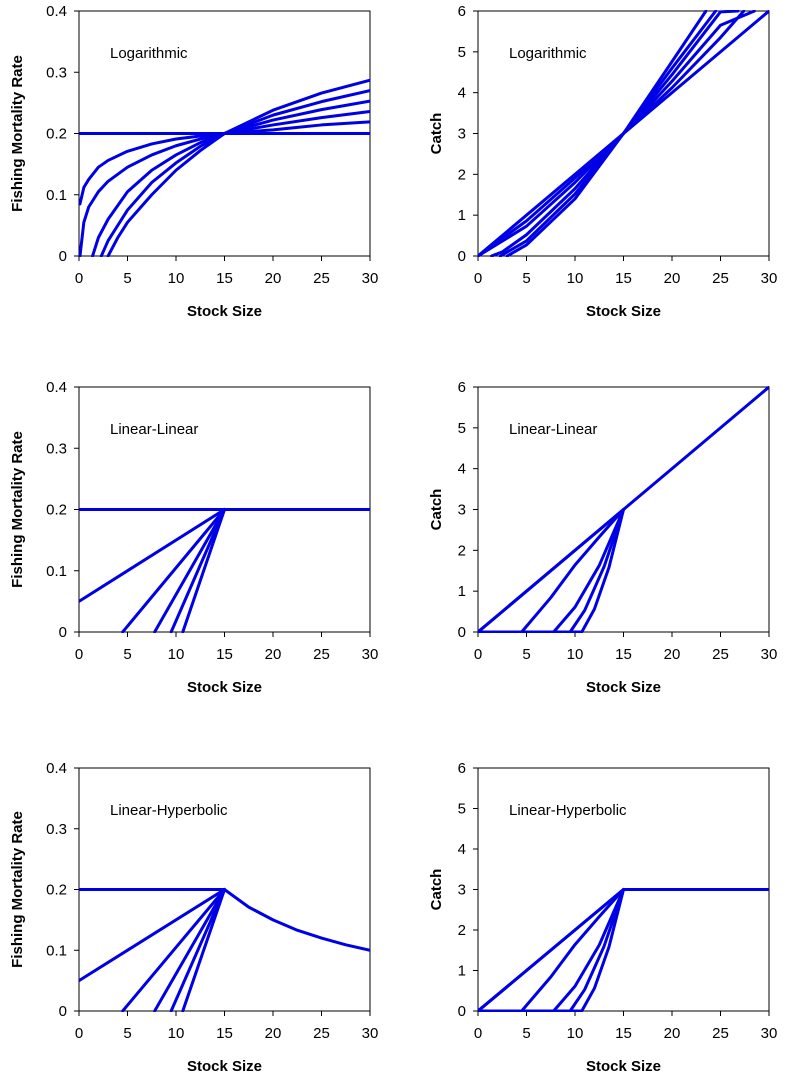  What do you see at coordinates (17, 133) in the screenshot?
I see `y-axis-title: Fishing Mortality Rate` at bounding box center [17, 133].